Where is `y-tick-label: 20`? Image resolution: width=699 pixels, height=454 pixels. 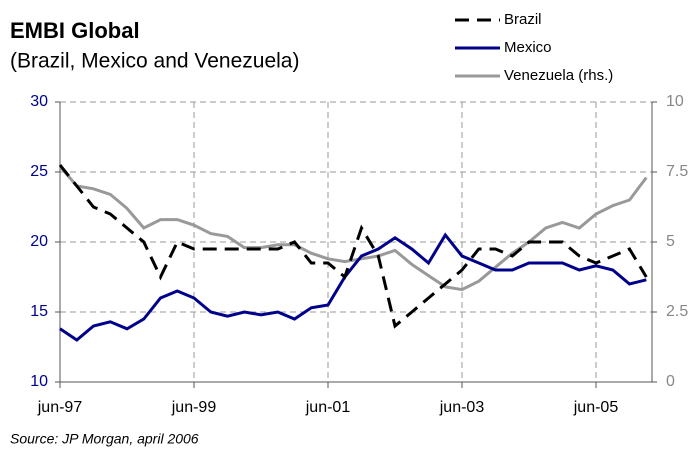 y-tick-label: 20 is located at coordinates (39, 241).